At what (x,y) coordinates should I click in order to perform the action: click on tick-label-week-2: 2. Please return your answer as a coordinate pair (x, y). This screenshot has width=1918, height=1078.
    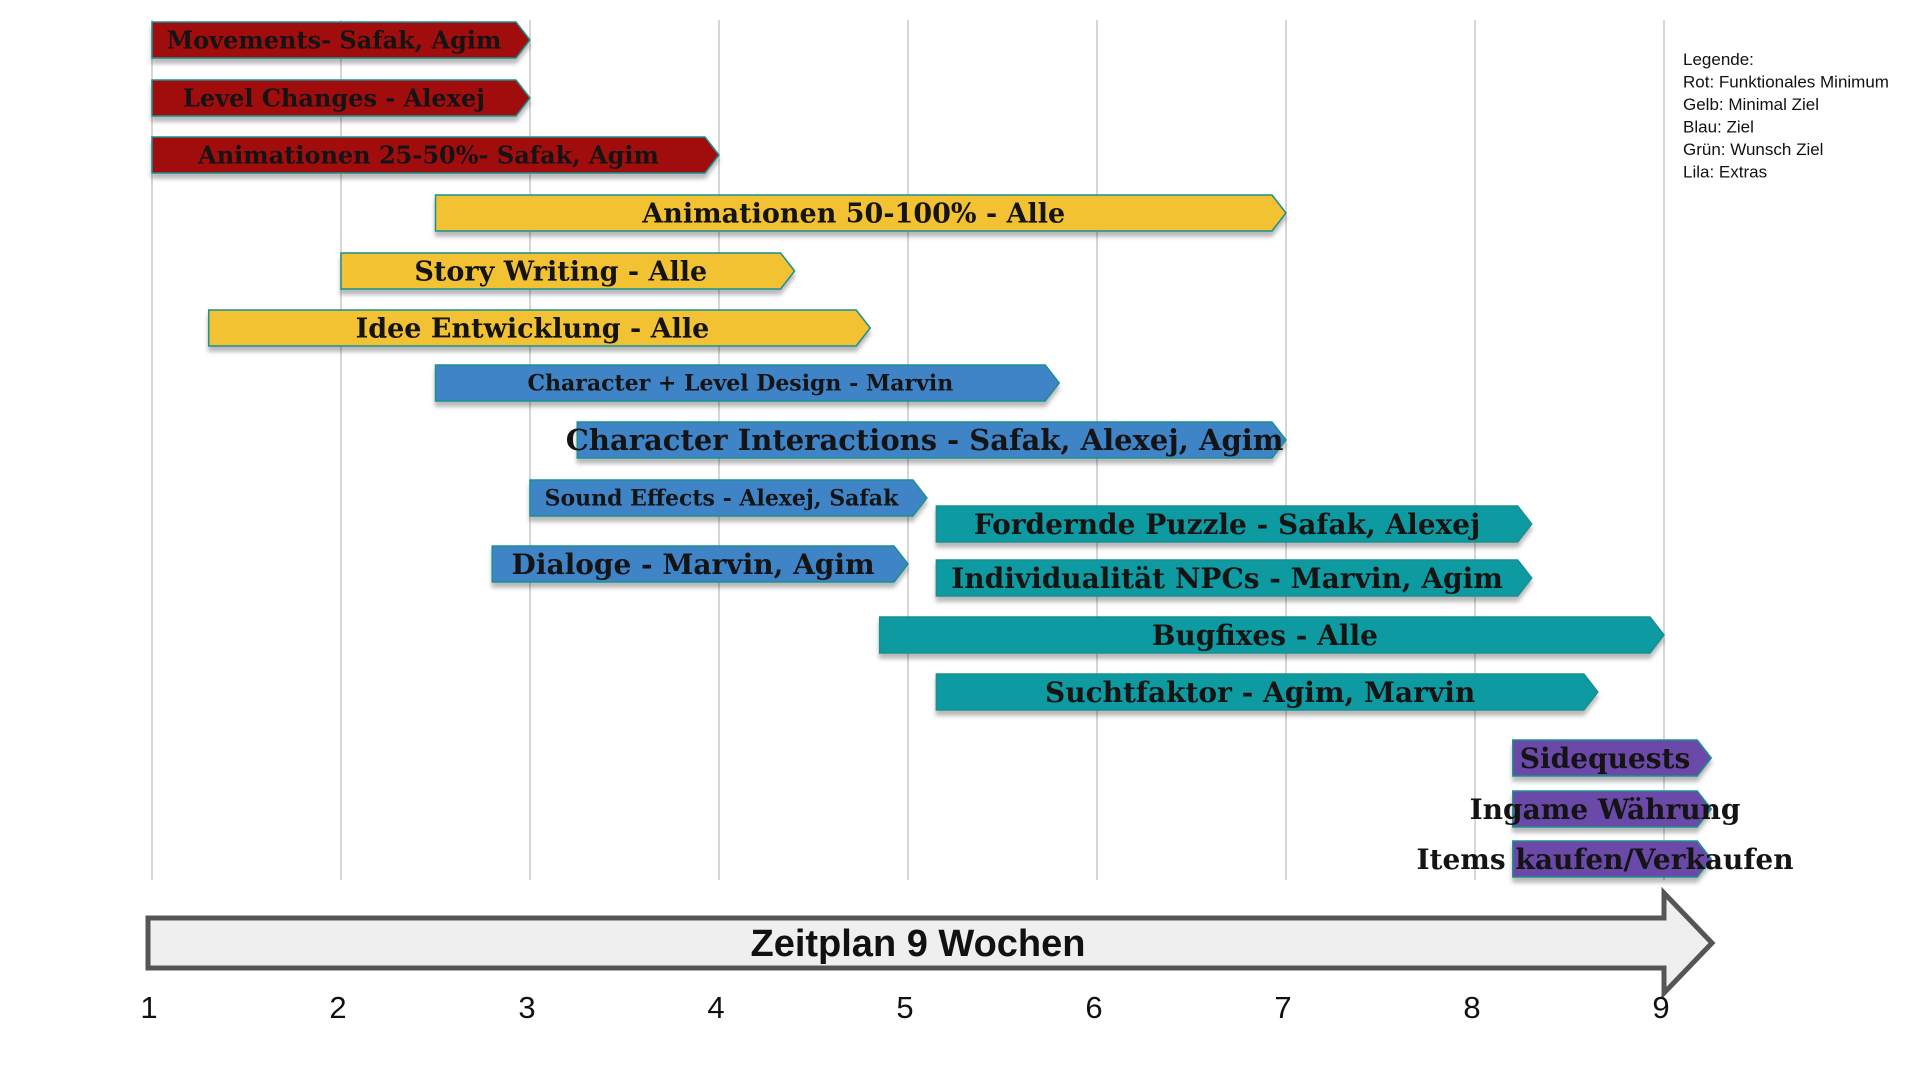
    Looking at the image, I should click on (337, 1007).